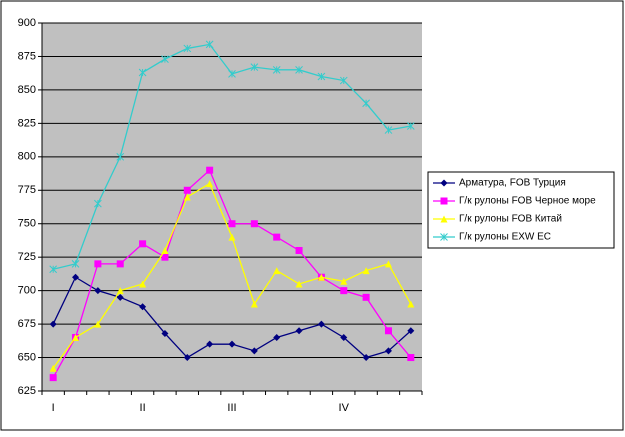 The height and width of the screenshot is (437, 625). What do you see at coordinates (143, 408) in the screenshot?
I see `x-tick-label: II` at bounding box center [143, 408].